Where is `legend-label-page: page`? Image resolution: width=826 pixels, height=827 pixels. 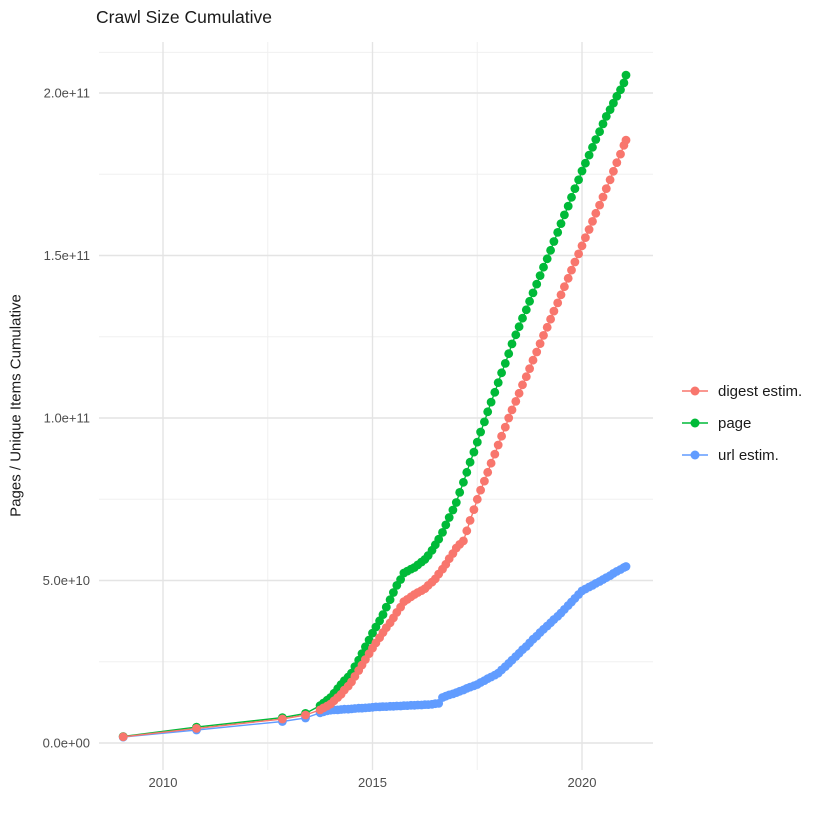
legend-label-page: page is located at coordinates (735, 423).